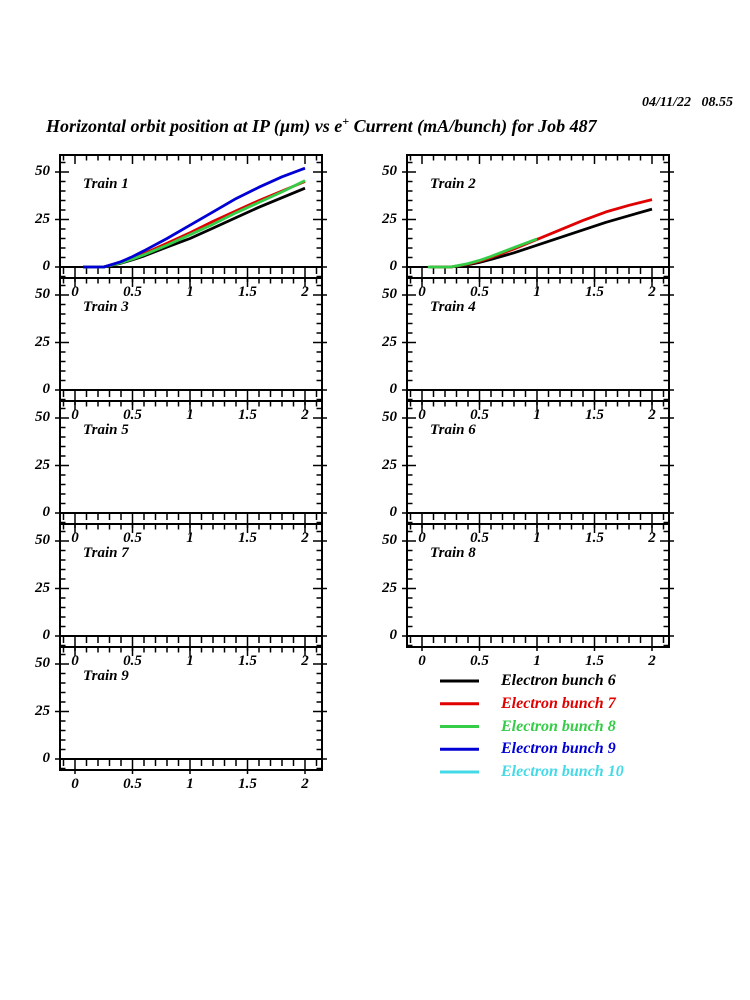 Image resolution: width=750 pixels, height=1000 pixels. Describe the element at coordinates (453, 307) in the screenshot. I see `panel-label-train-4: Train 4` at that location.